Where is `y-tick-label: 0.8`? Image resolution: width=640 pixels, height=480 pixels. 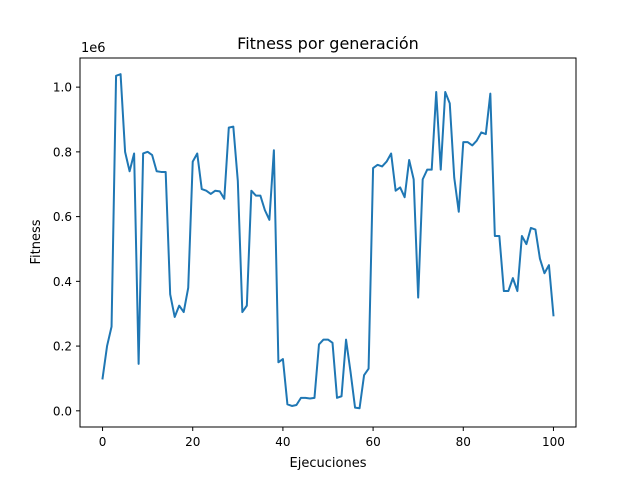
y-tick-label: 0.8 is located at coordinates (62, 152).